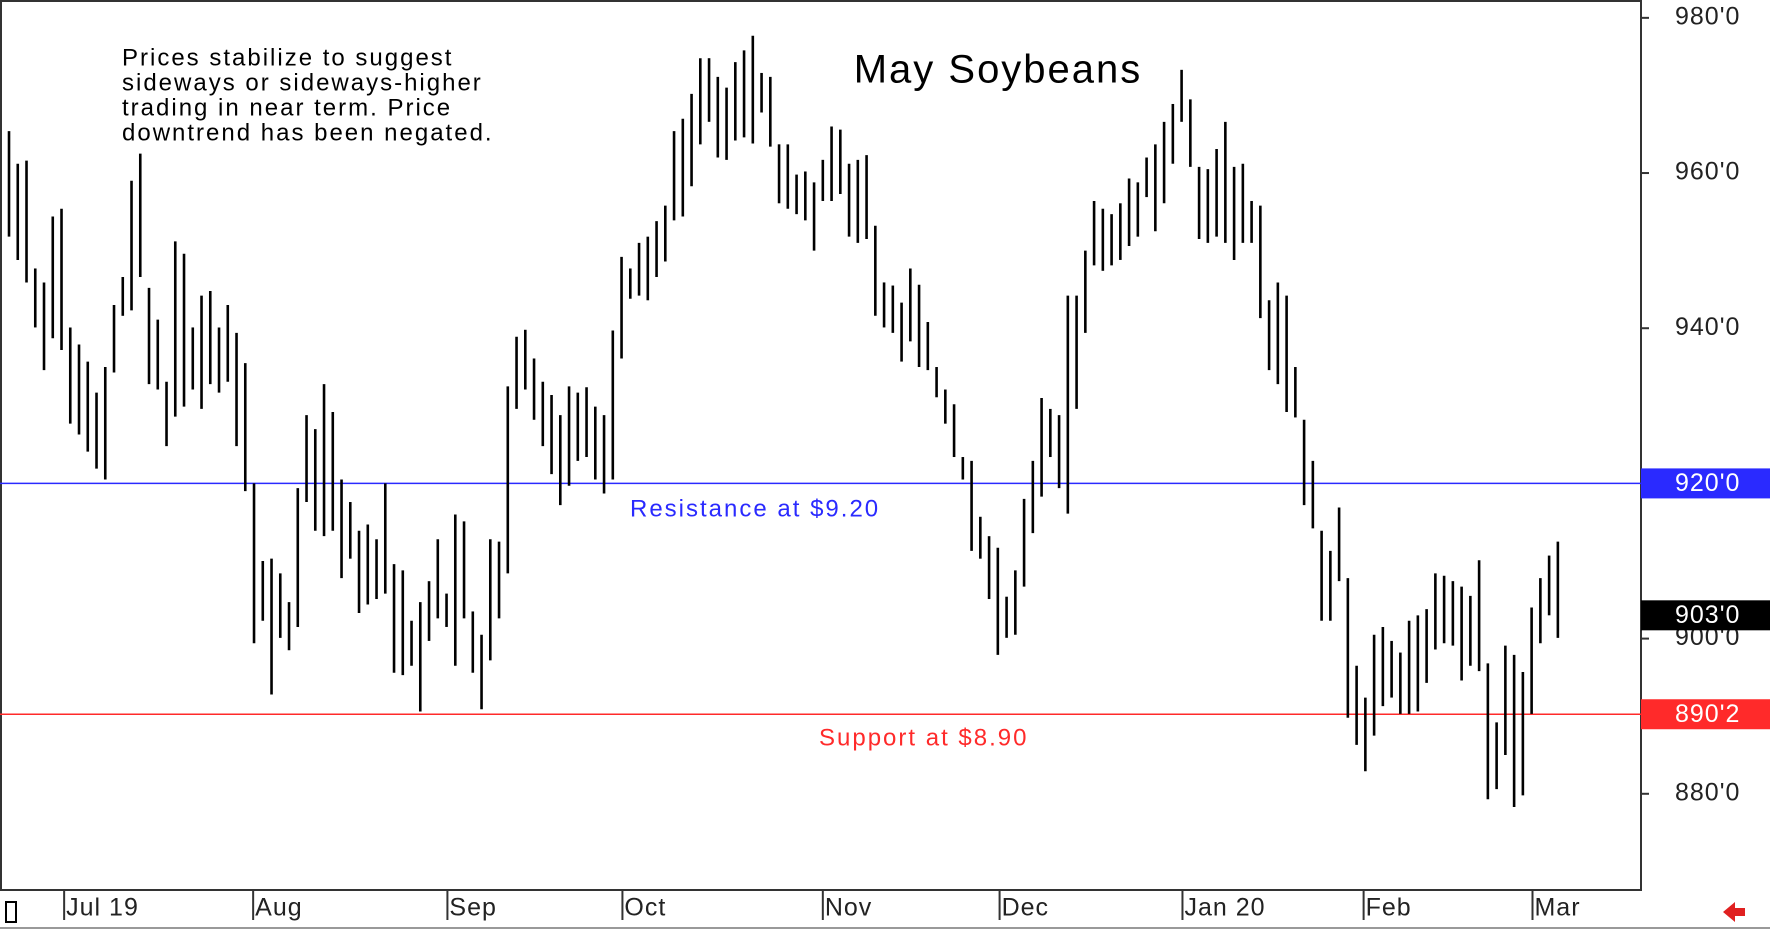 The image size is (1770, 930). I want to click on x-tick-label: Sep, so click(472, 908).